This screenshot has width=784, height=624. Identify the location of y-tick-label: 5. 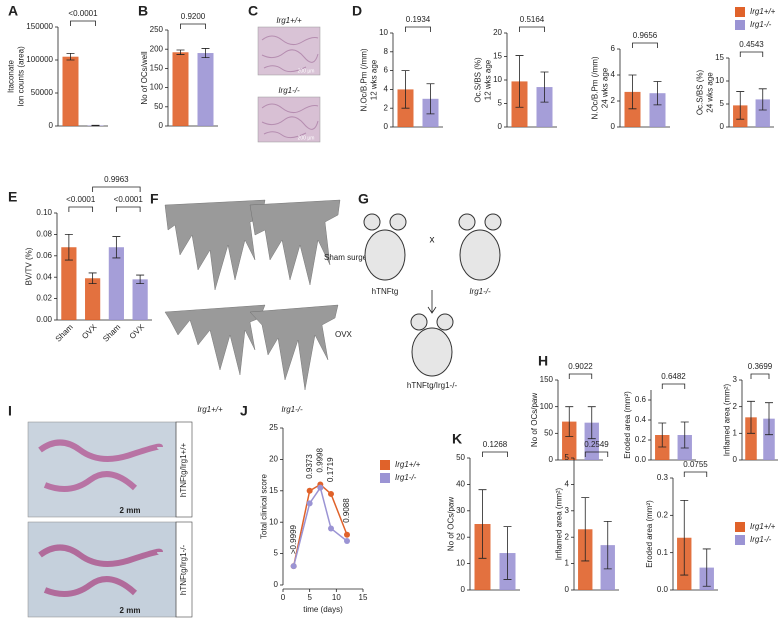
(722, 103).